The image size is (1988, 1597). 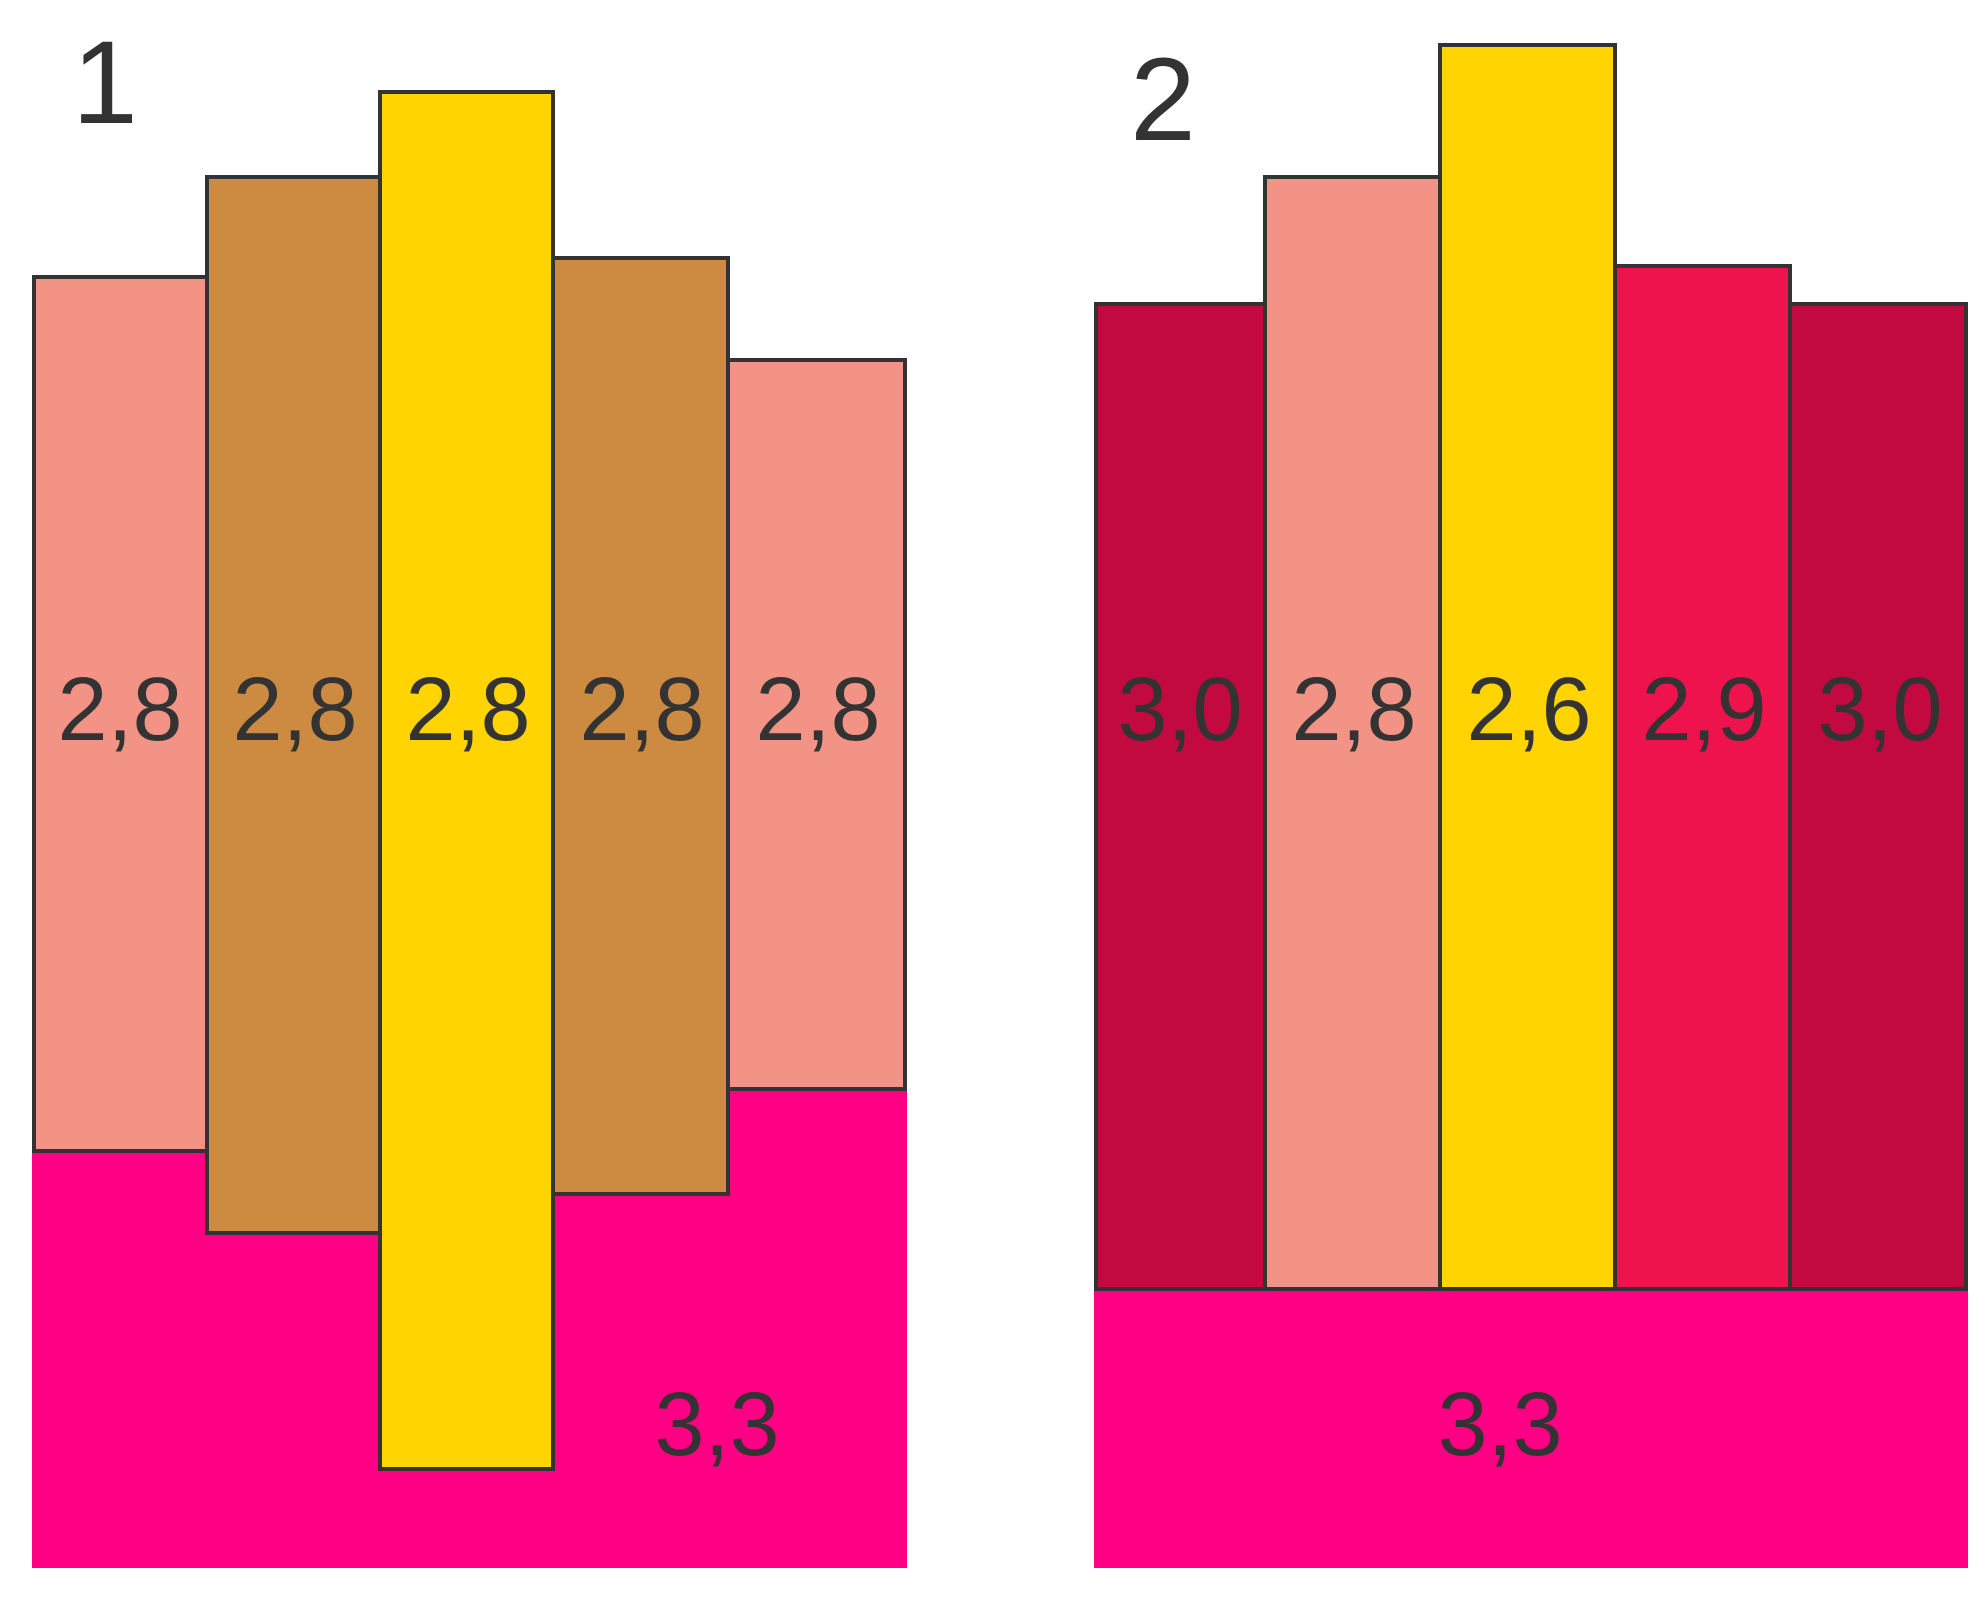 What do you see at coordinates (105, 83) in the screenshot?
I see `group-1-title: 1` at bounding box center [105, 83].